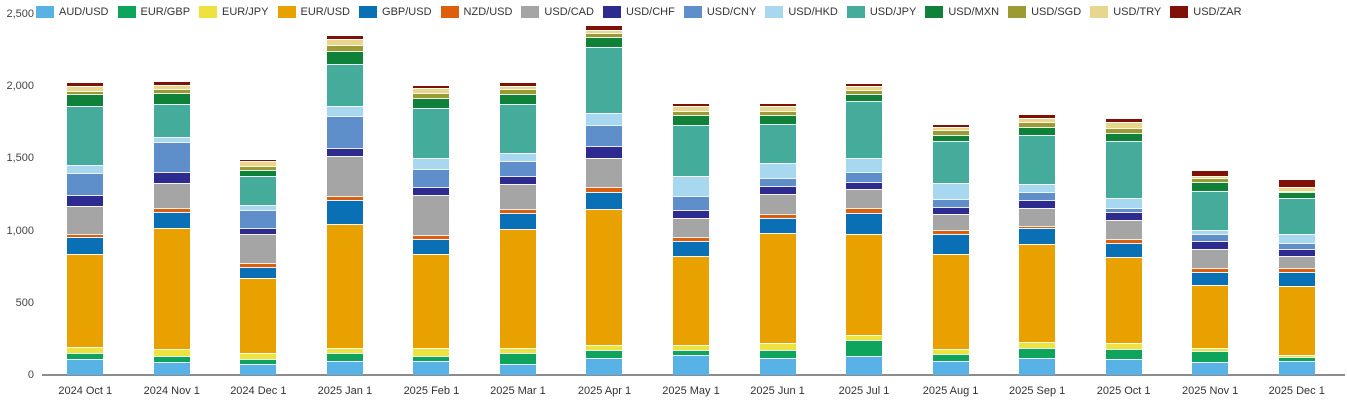  What do you see at coordinates (1044, 12) in the screenshot?
I see `legend-item-usd-sgd: USD/SGD` at bounding box center [1044, 12].